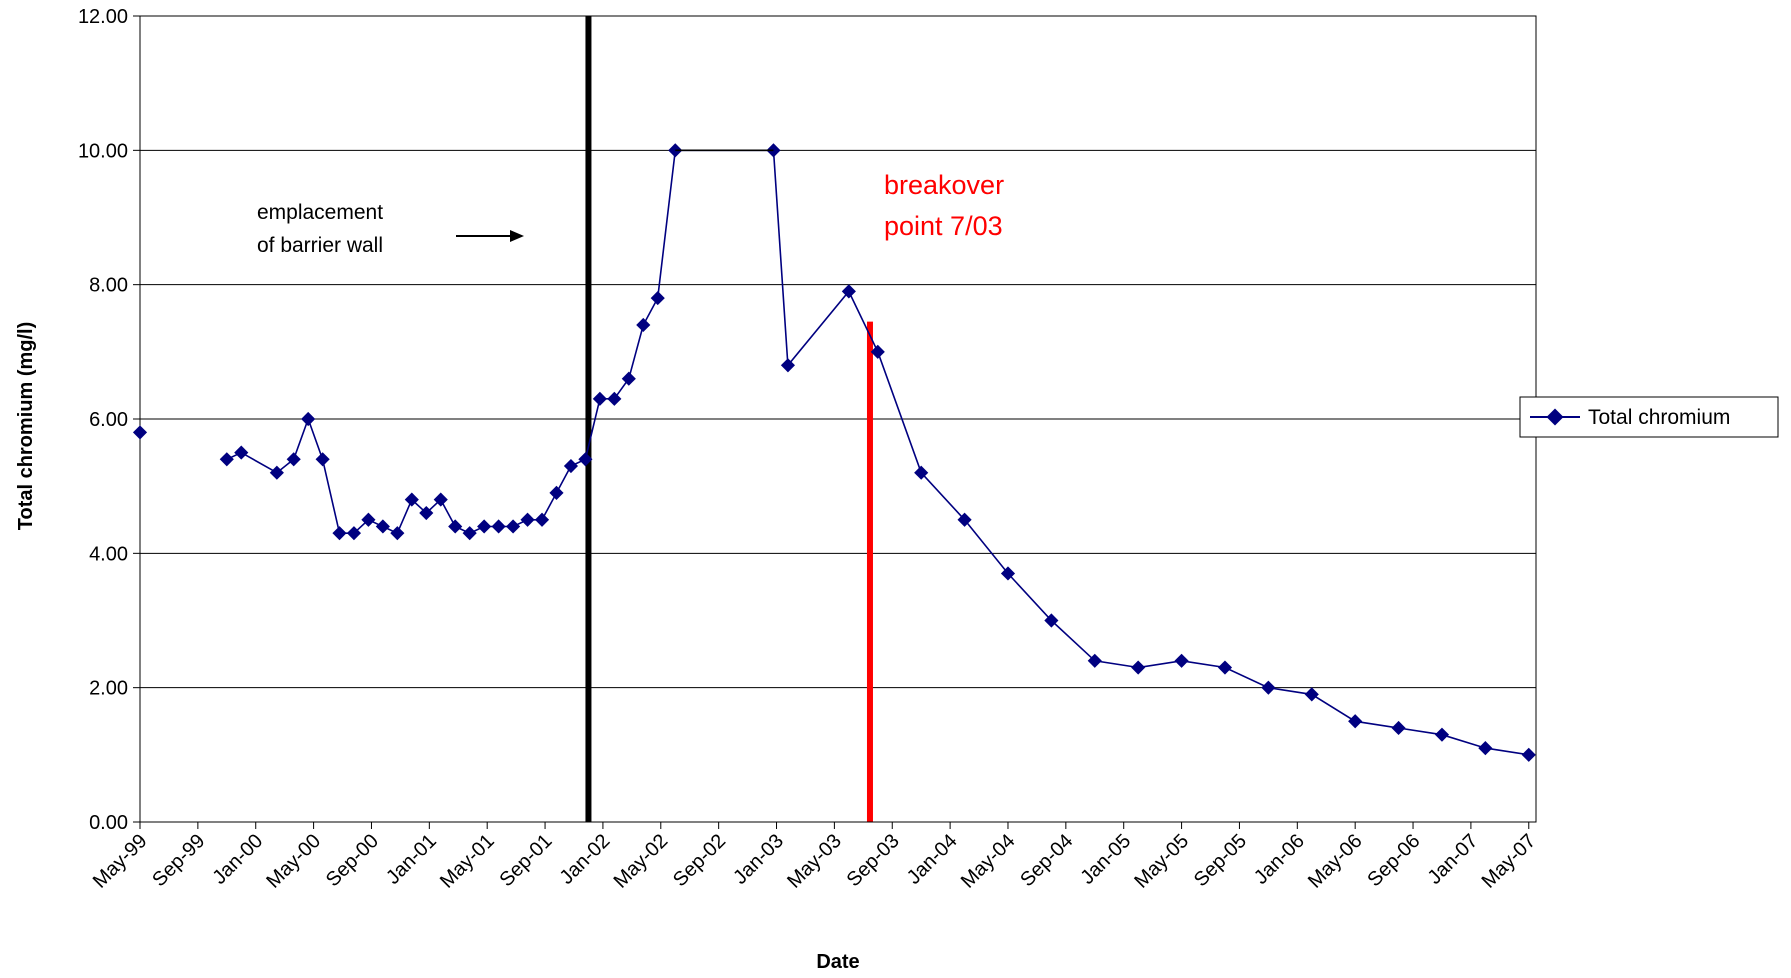 This screenshot has height=978, width=1791. What do you see at coordinates (641, 861) in the screenshot?
I see `x-tick-label: May-02` at bounding box center [641, 861].